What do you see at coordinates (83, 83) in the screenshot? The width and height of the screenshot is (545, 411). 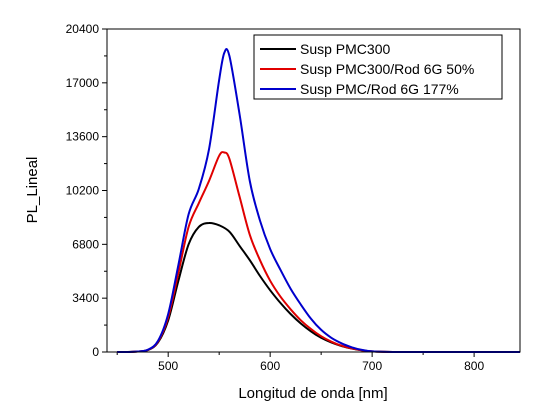 I see `y-tick-label: 17000` at bounding box center [83, 83].